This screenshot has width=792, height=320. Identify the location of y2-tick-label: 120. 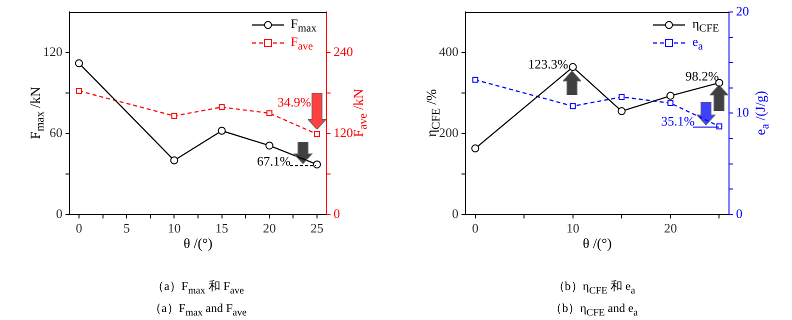
(343, 132).